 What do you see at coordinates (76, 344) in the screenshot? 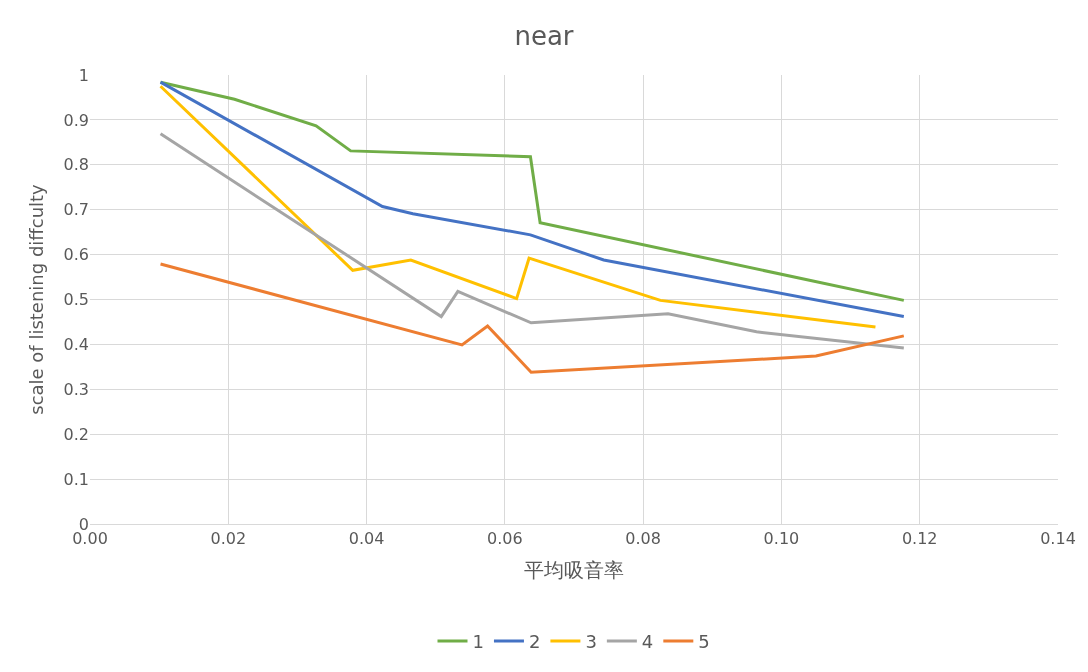
I see `y-tick-label: 0.4` at bounding box center [76, 344].